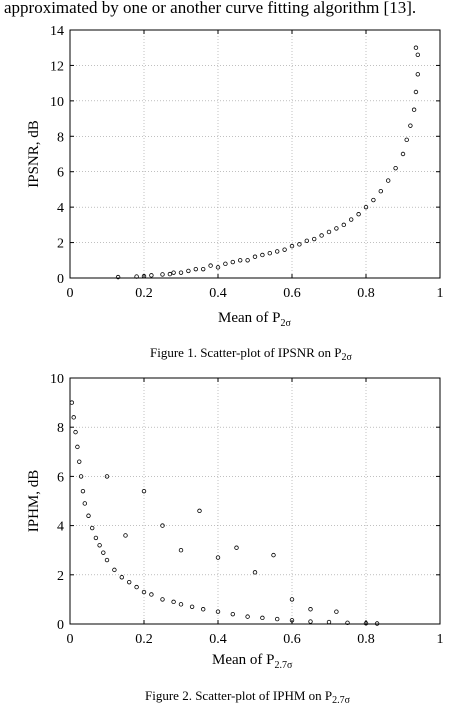  I want to click on x-tick-label: 0.2, so click(144, 639).